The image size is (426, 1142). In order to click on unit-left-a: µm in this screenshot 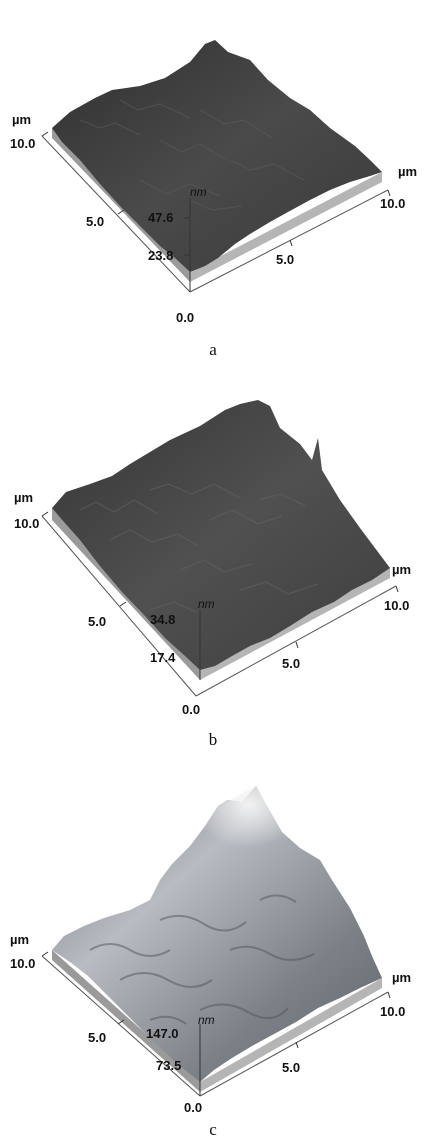, I will do `click(21, 119)`.